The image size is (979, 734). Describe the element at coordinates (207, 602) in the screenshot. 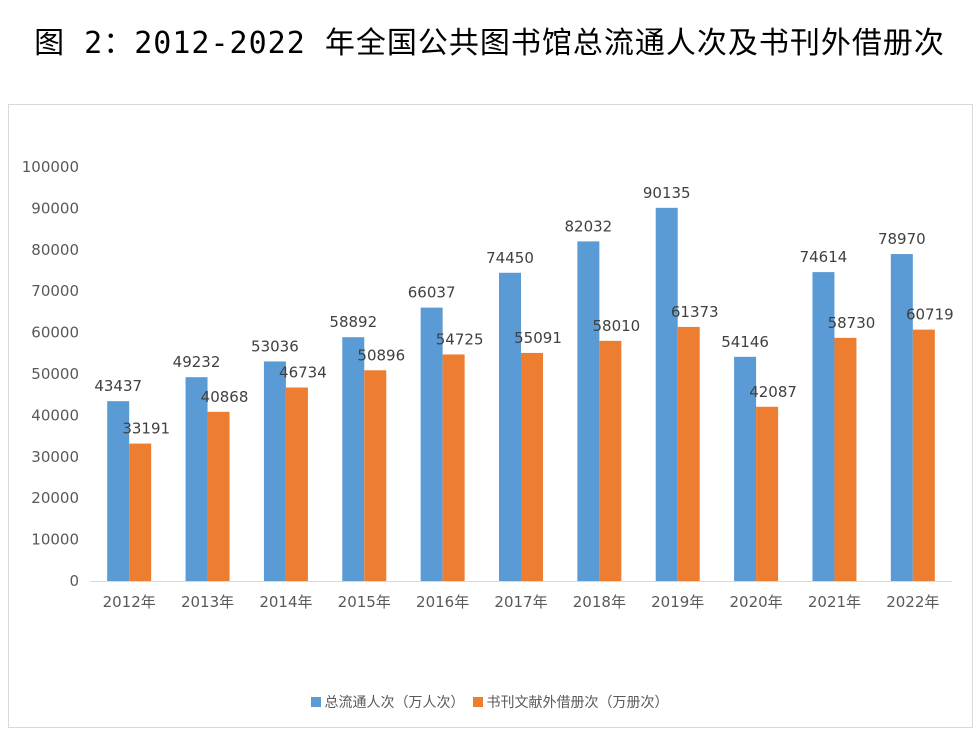

I see `x-tick-label: 2013年` at that location.